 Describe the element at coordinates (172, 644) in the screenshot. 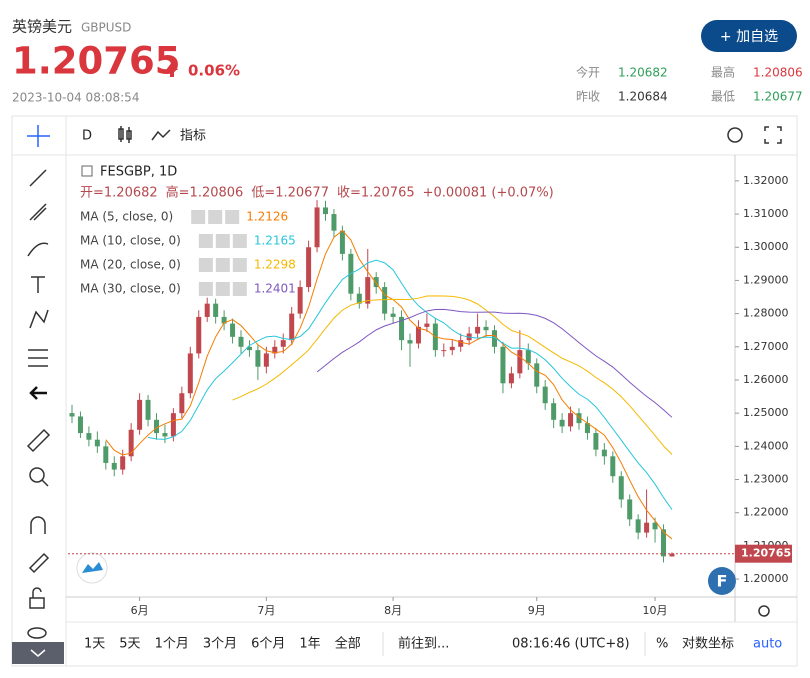

I see `range-button: 1个月` at that location.